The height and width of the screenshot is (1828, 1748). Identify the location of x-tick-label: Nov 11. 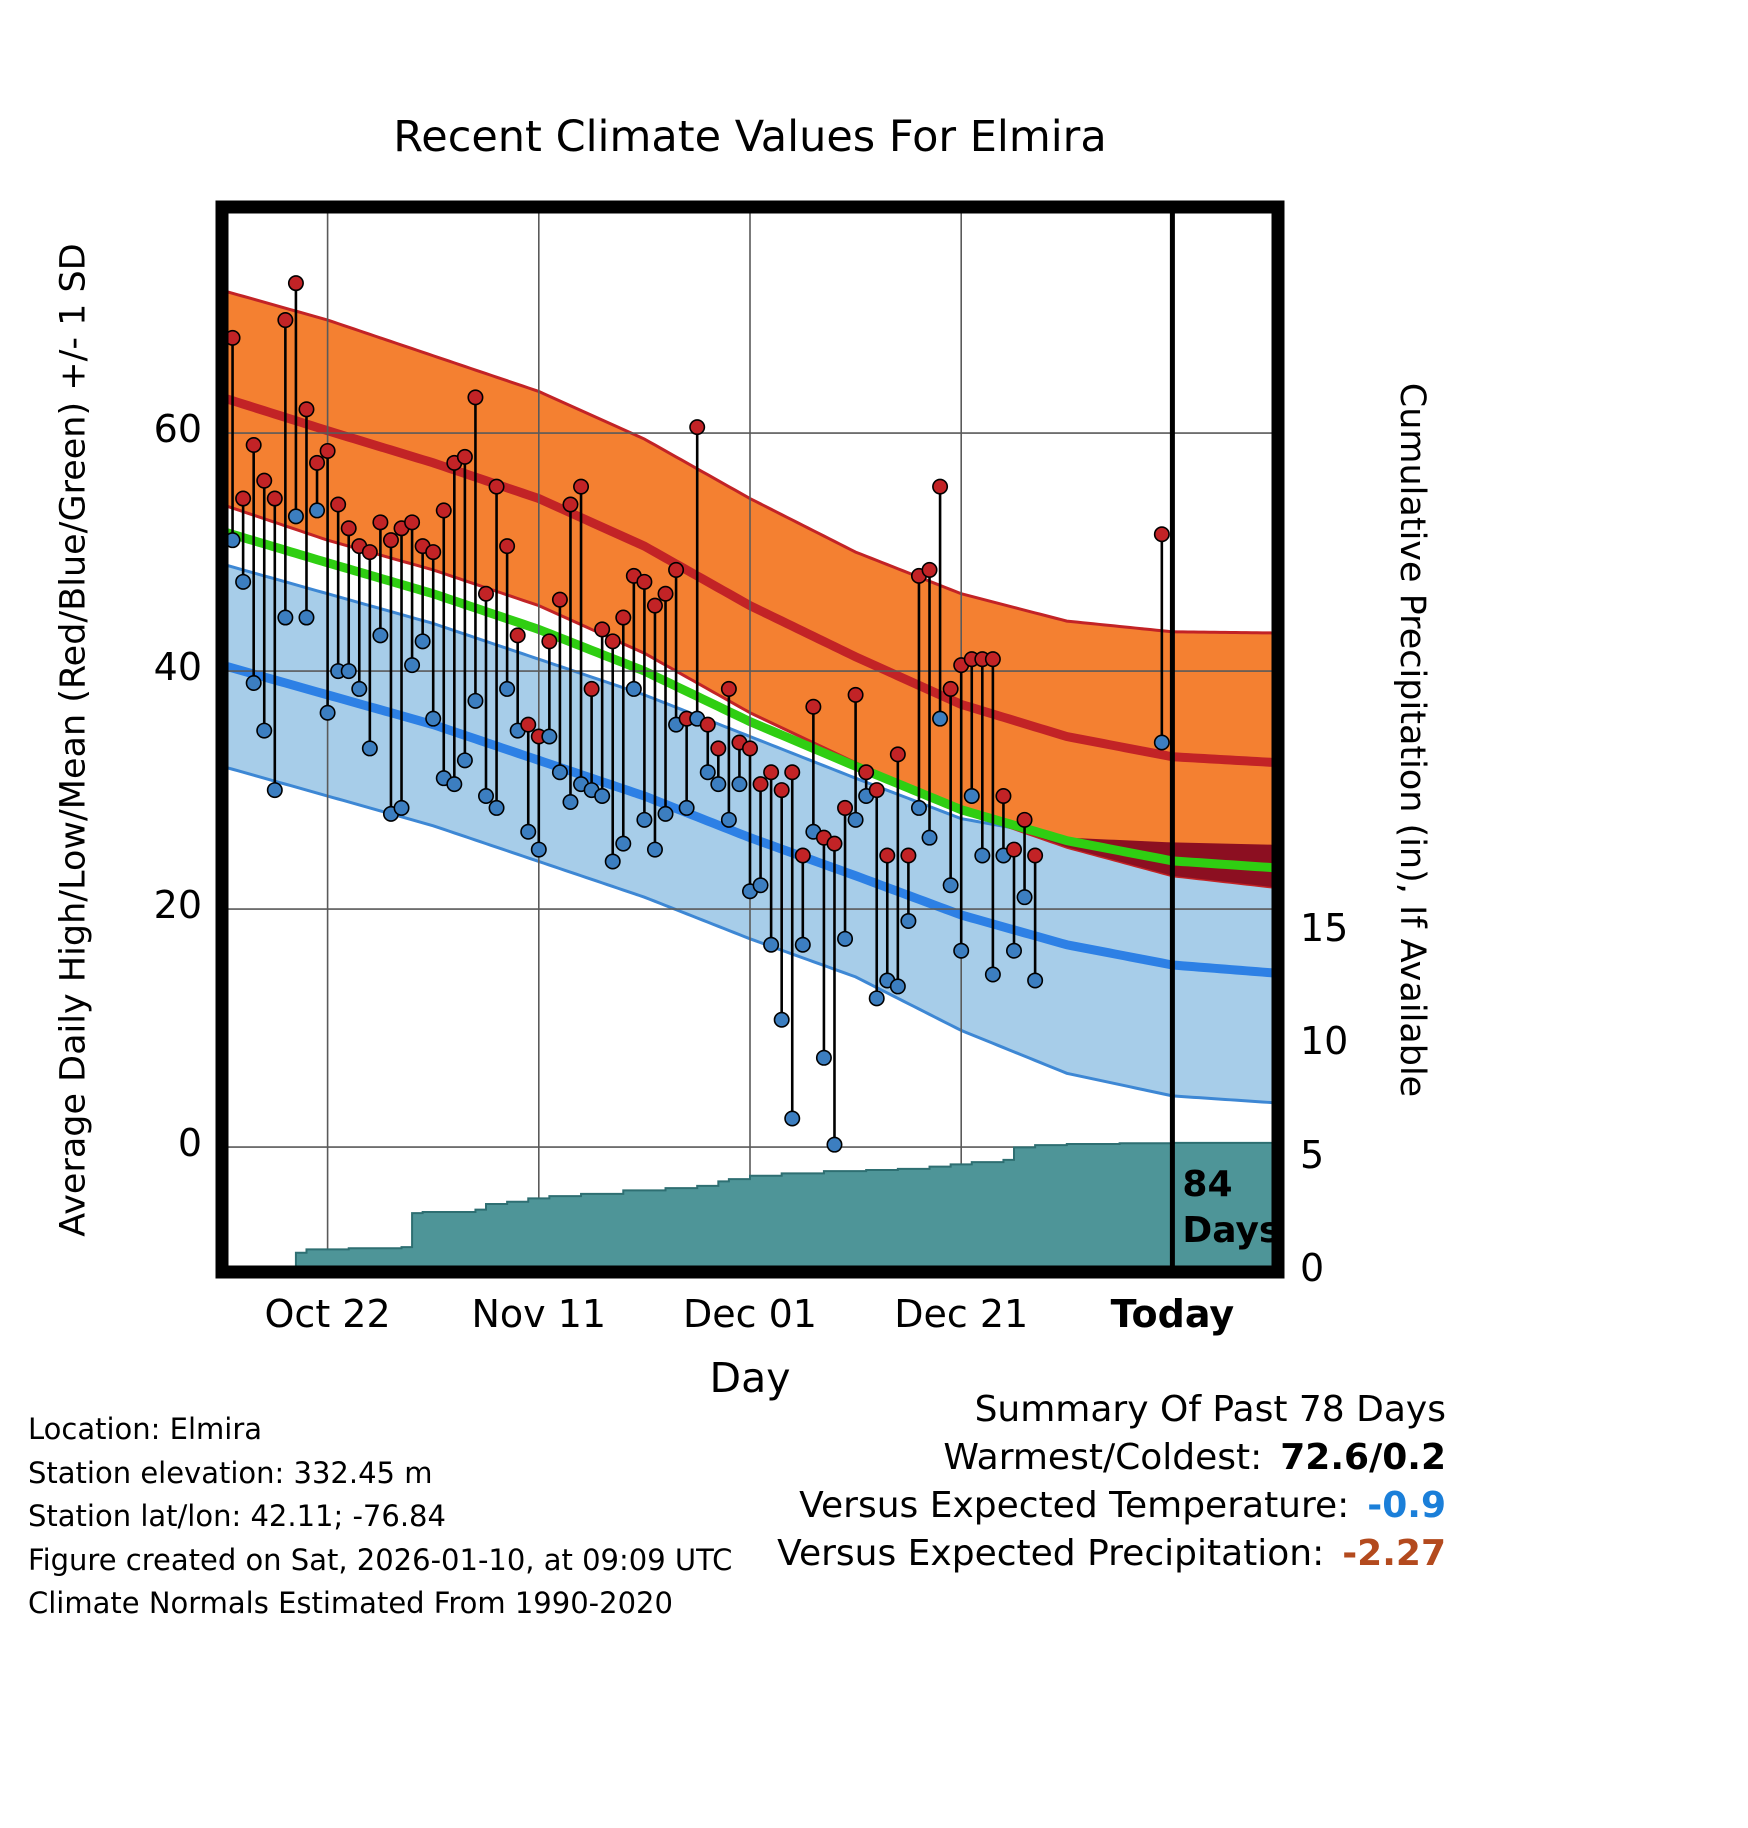
(539, 1314).